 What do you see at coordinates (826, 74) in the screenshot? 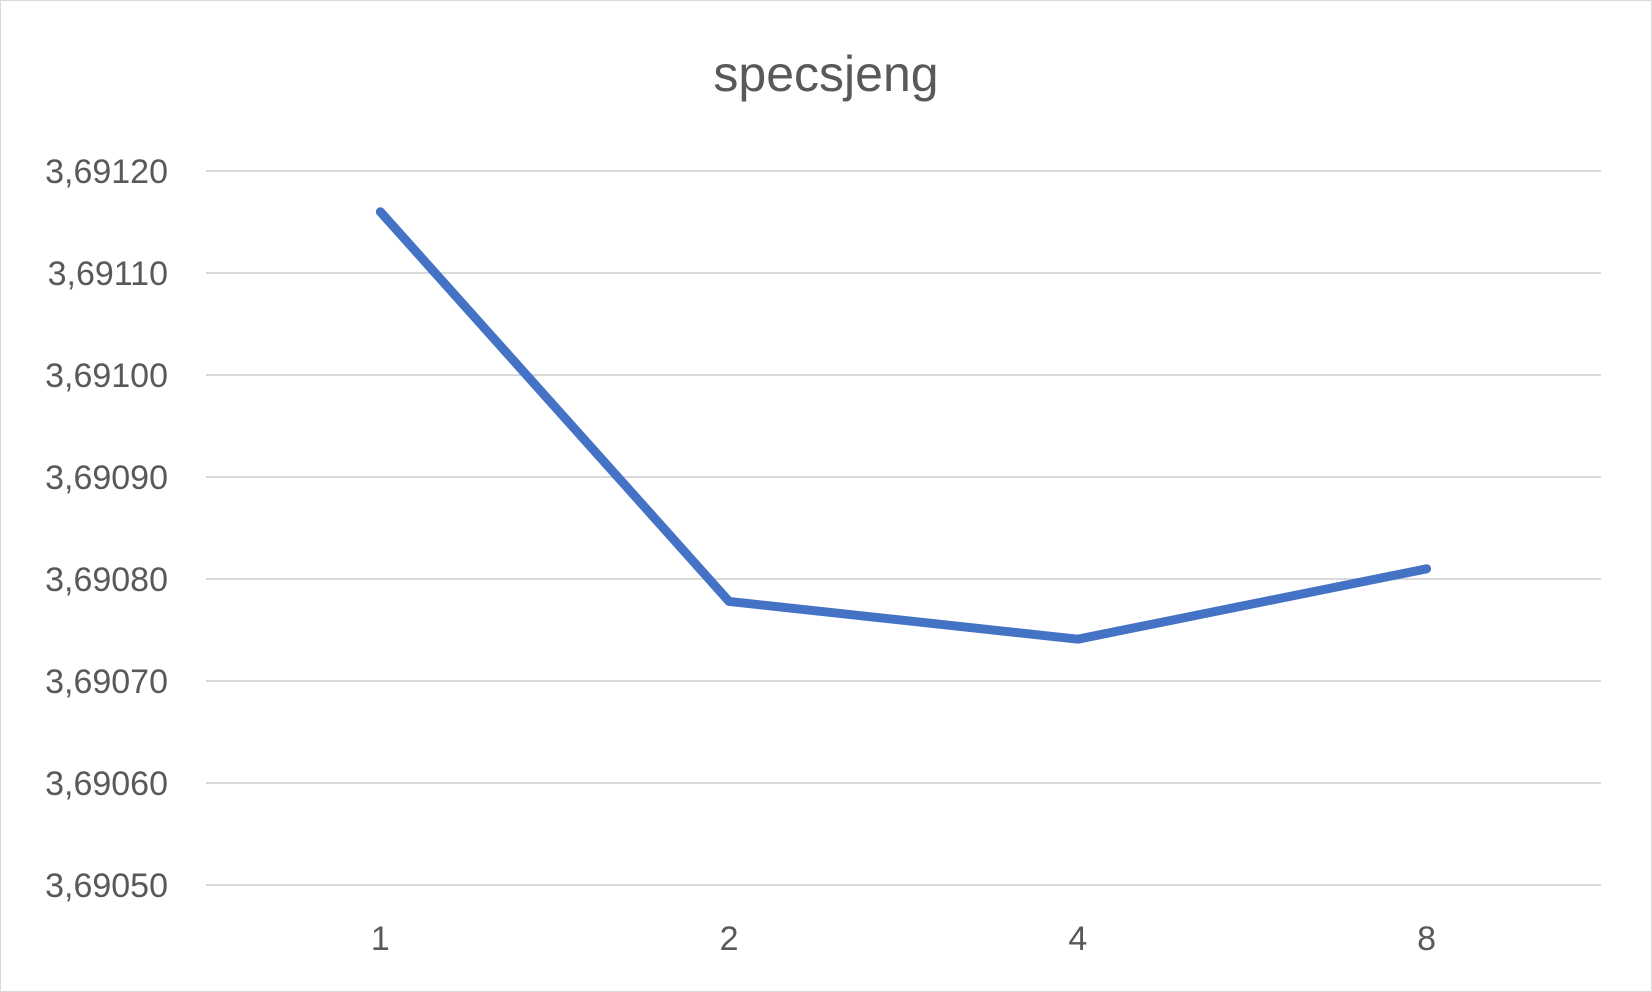
I see `chart-title: specsjeng` at bounding box center [826, 74].